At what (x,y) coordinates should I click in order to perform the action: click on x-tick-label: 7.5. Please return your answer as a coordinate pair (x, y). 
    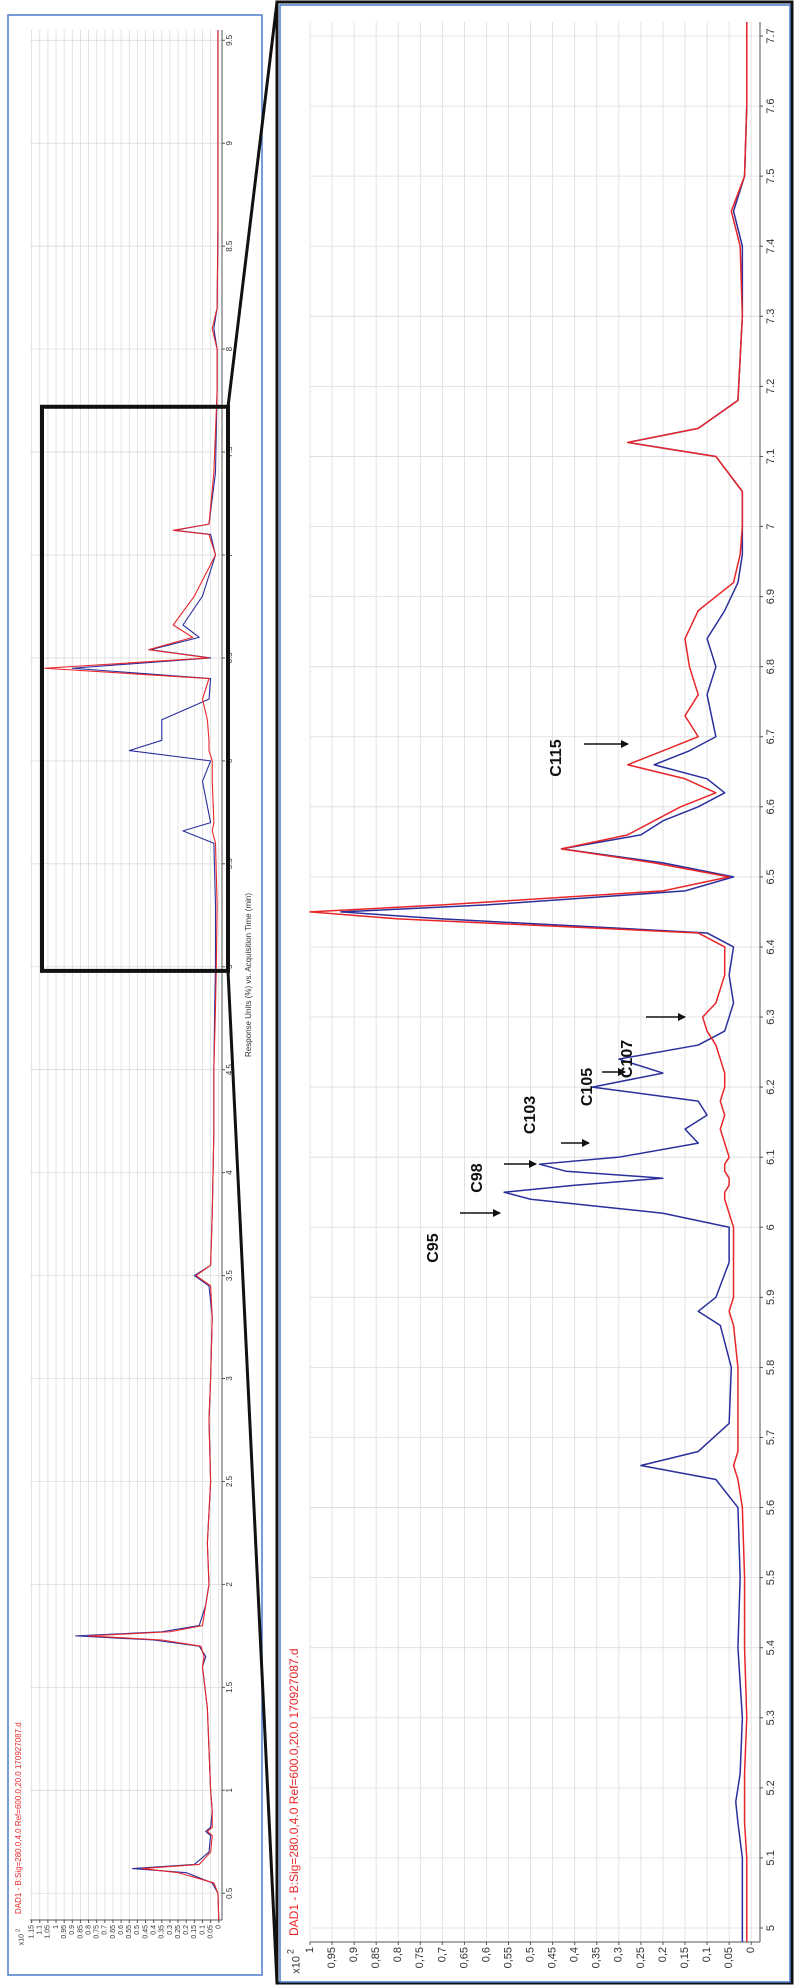
    Looking at the image, I should click on (771, 176).